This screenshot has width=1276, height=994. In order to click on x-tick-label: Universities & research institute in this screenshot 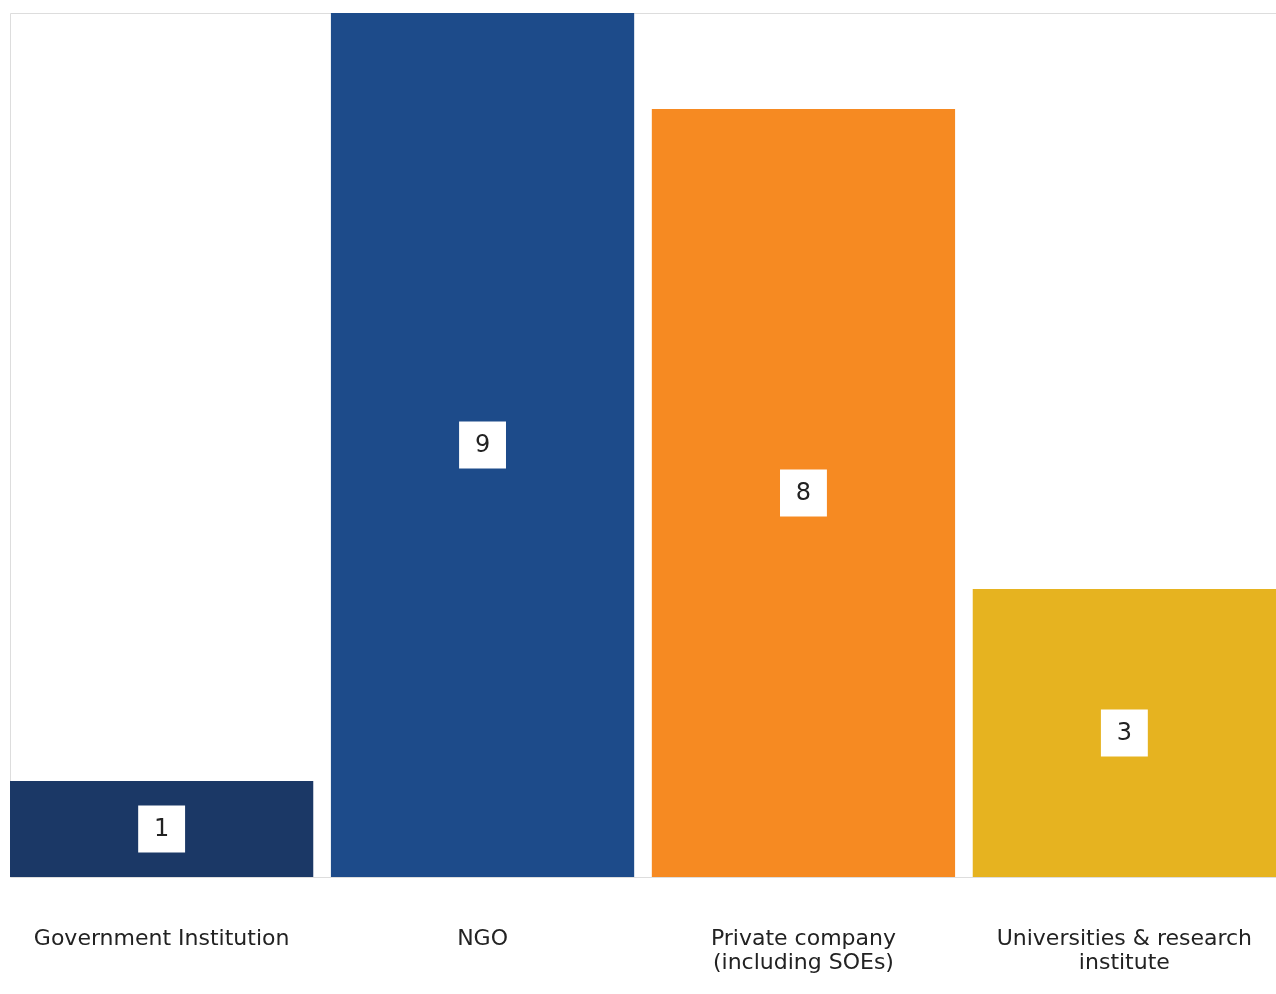, I will do `click(1124, 949)`.